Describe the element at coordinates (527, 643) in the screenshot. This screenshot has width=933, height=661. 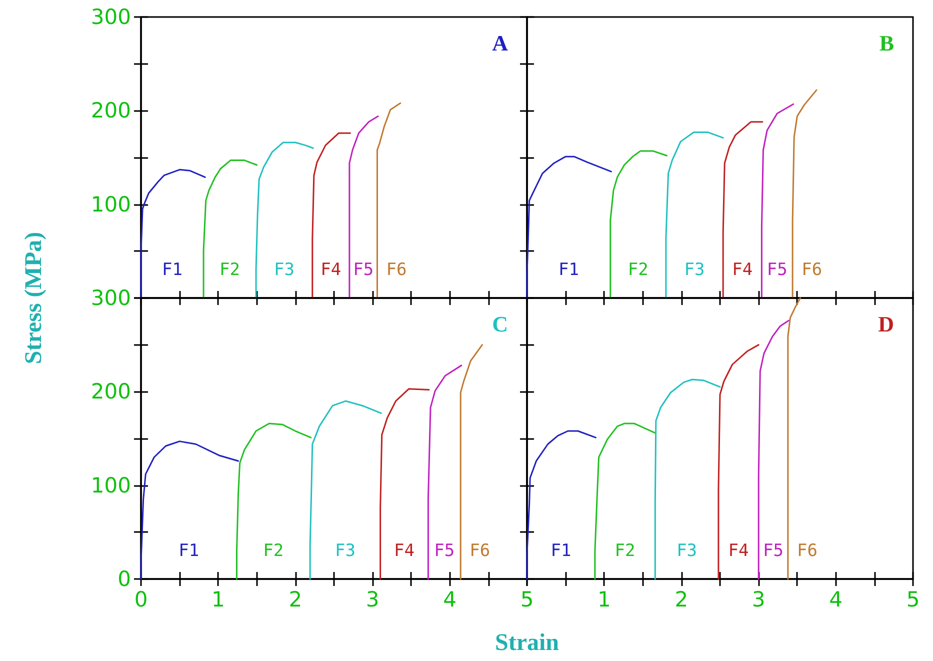
I see `x-axis-title: Strain` at that location.